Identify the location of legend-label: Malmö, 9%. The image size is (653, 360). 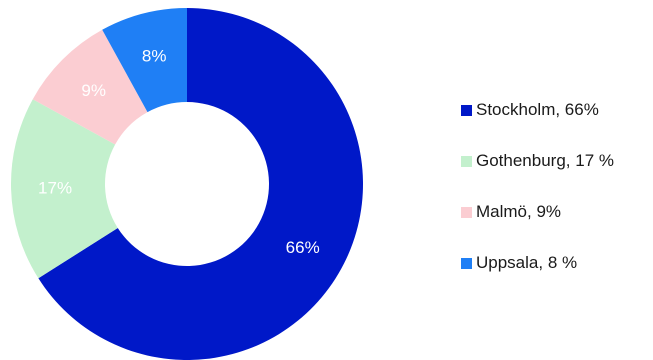
(519, 211).